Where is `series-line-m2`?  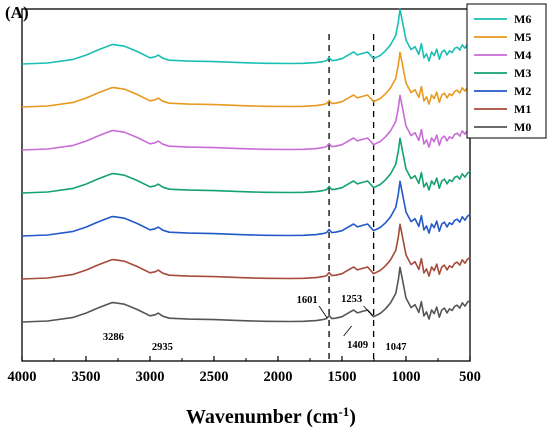 series-line-m2 is located at coordinates (246, 208).